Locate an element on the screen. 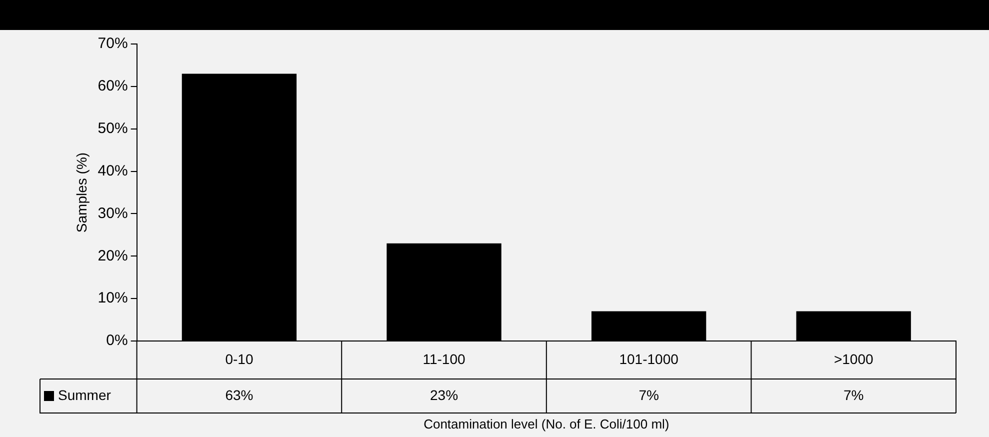  y-tick-label: 50% is located at coordinates (113, 128).